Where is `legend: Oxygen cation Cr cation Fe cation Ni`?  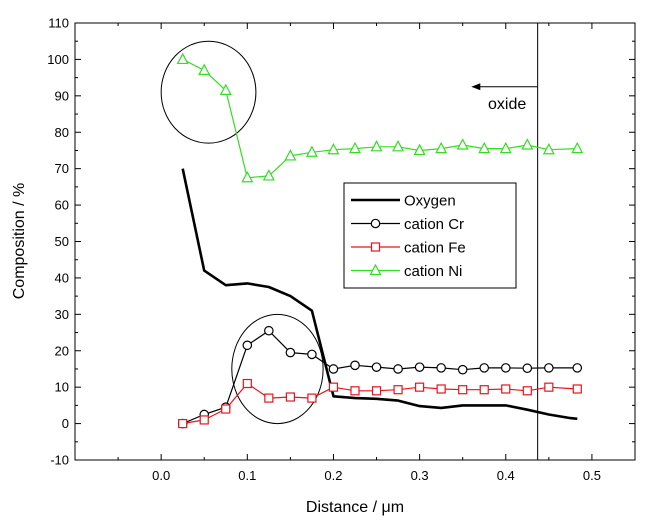 legend: Oxygen cation Cr cation Fe cation Ni is located at coordinates (430, 235).